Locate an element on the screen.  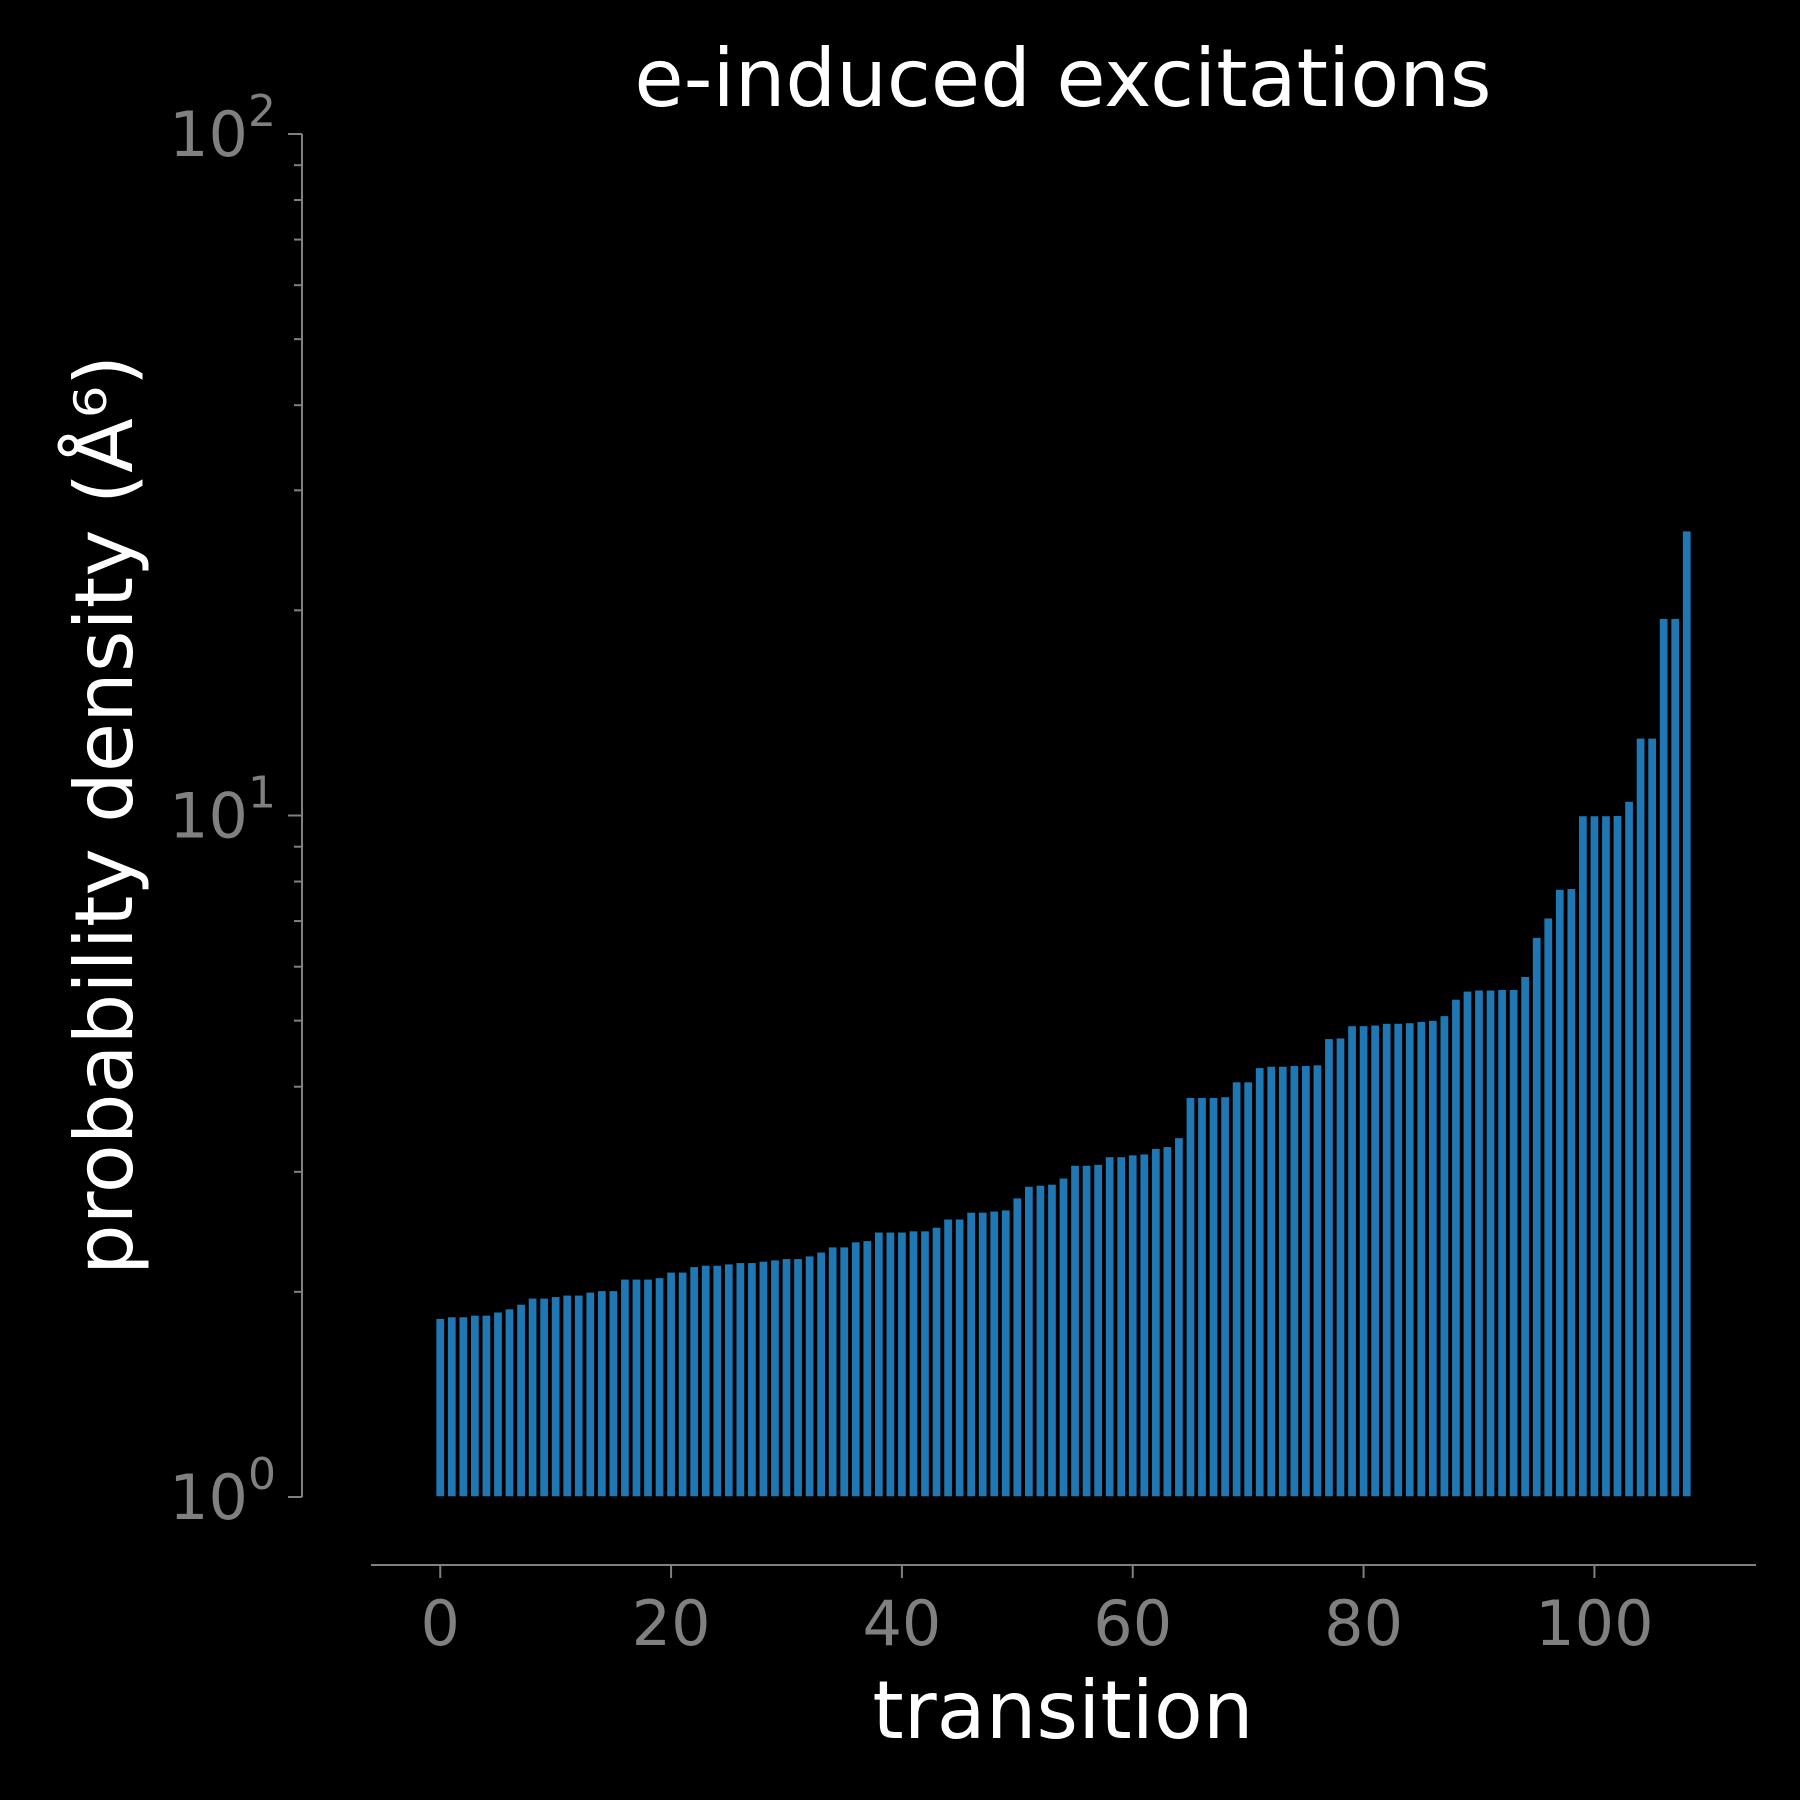
chart-title: e-induced excitations is located at coordinates (1062, 78).